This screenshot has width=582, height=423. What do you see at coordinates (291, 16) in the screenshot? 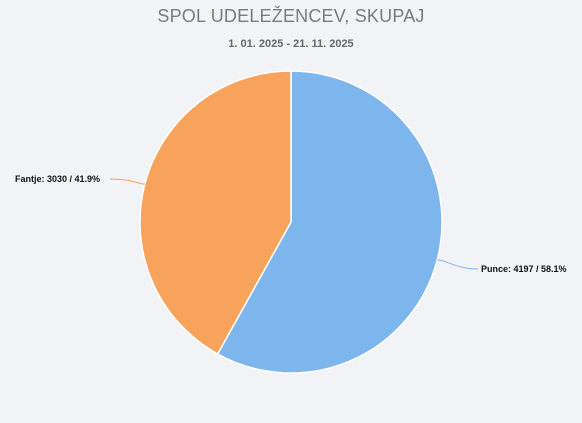
I see `chart-title: SPOL UDELEŽENCEV, SKUPAJ` at bounding box center [291, 16].